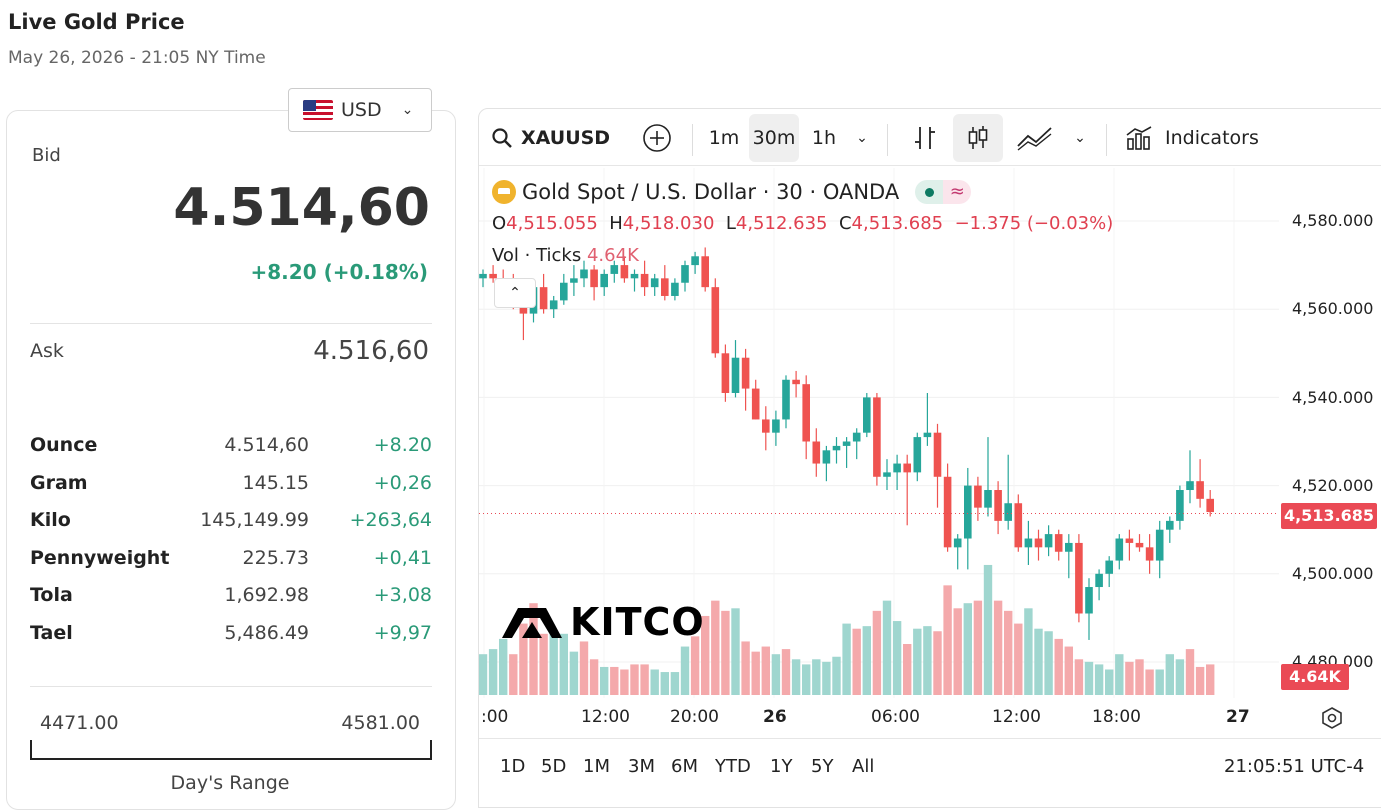  I want to click on weight-change: +8.20, so click(402, 445).